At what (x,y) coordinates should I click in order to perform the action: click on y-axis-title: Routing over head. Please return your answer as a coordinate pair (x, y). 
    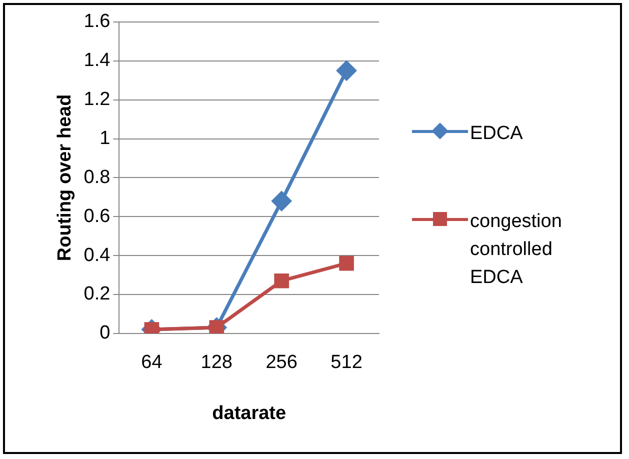
    Looking at the image, I should click on (65, 178).